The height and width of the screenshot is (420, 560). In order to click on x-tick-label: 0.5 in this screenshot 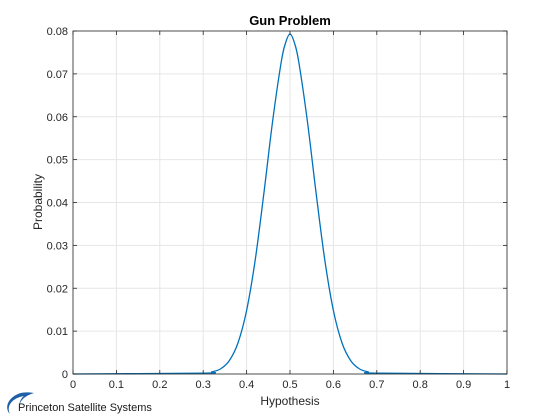, I will do `click(289, 385)`.